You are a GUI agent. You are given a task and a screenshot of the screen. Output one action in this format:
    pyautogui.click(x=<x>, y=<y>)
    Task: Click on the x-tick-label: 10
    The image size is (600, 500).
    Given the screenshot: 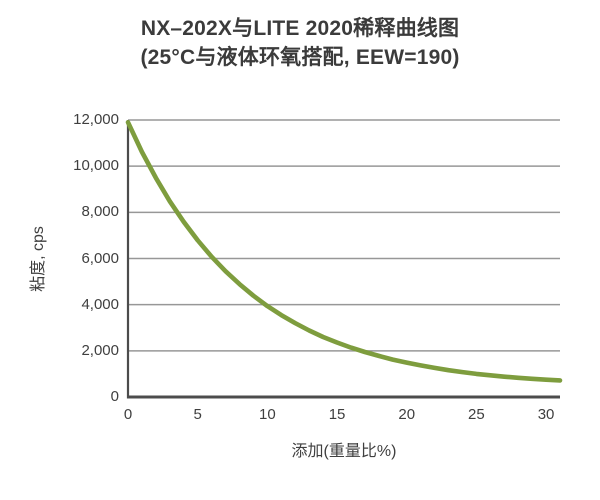 What is the action you would take?
    pyautogui.click(x=267, y=414)
    